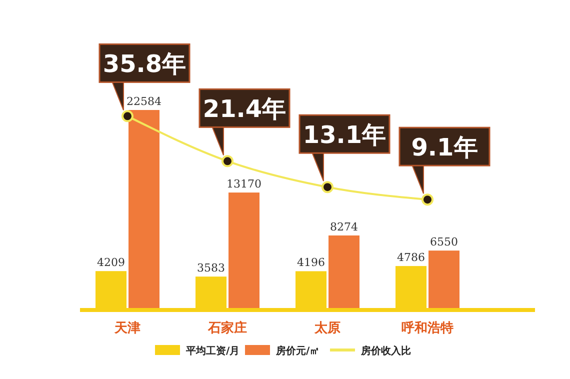  Describe the element at coordinates (227, 328) in the screenshot. I see `x-tick-label: 石家庄` at that location.